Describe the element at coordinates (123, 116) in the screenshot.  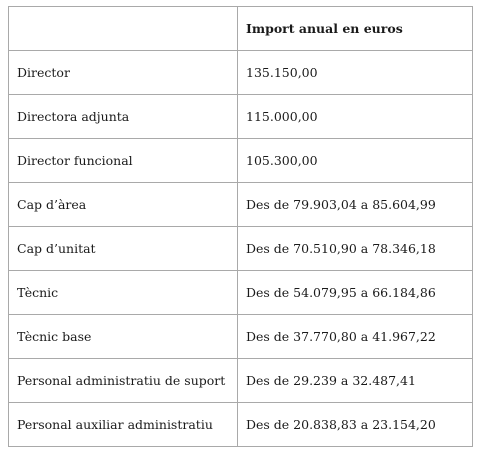
I see `category-cell: Directora adjunta` at that location.